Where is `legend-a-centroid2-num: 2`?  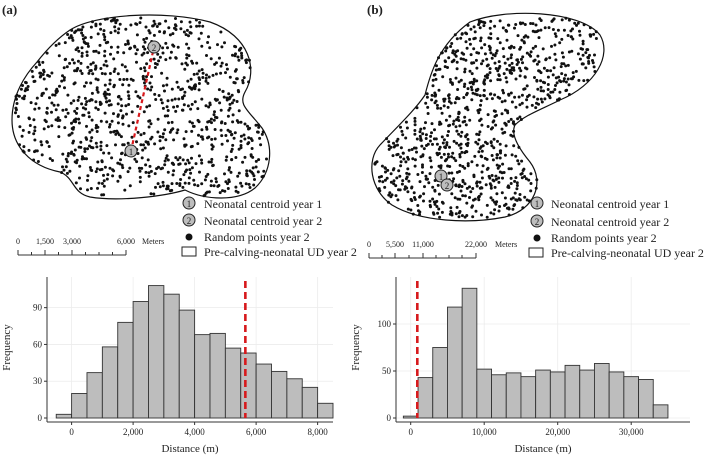
legend-a-centroid2-num: 2 is located at coordinates (189, 221).